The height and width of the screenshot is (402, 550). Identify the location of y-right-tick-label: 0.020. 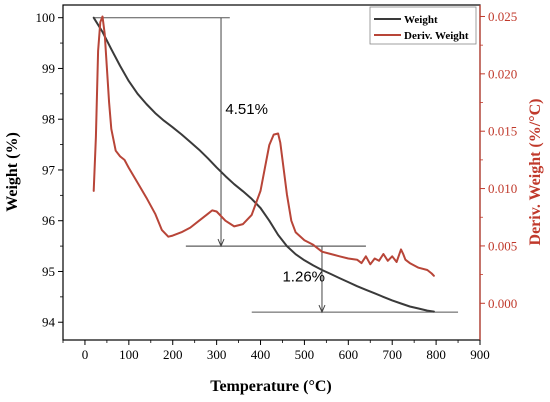
(502, 73).